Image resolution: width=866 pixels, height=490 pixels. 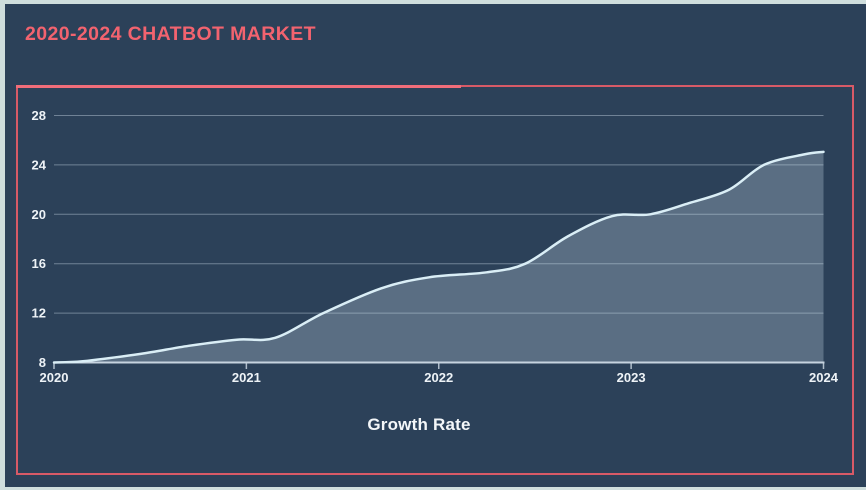 I want to click on svg-text: 2021, so click(x=246, y=377).